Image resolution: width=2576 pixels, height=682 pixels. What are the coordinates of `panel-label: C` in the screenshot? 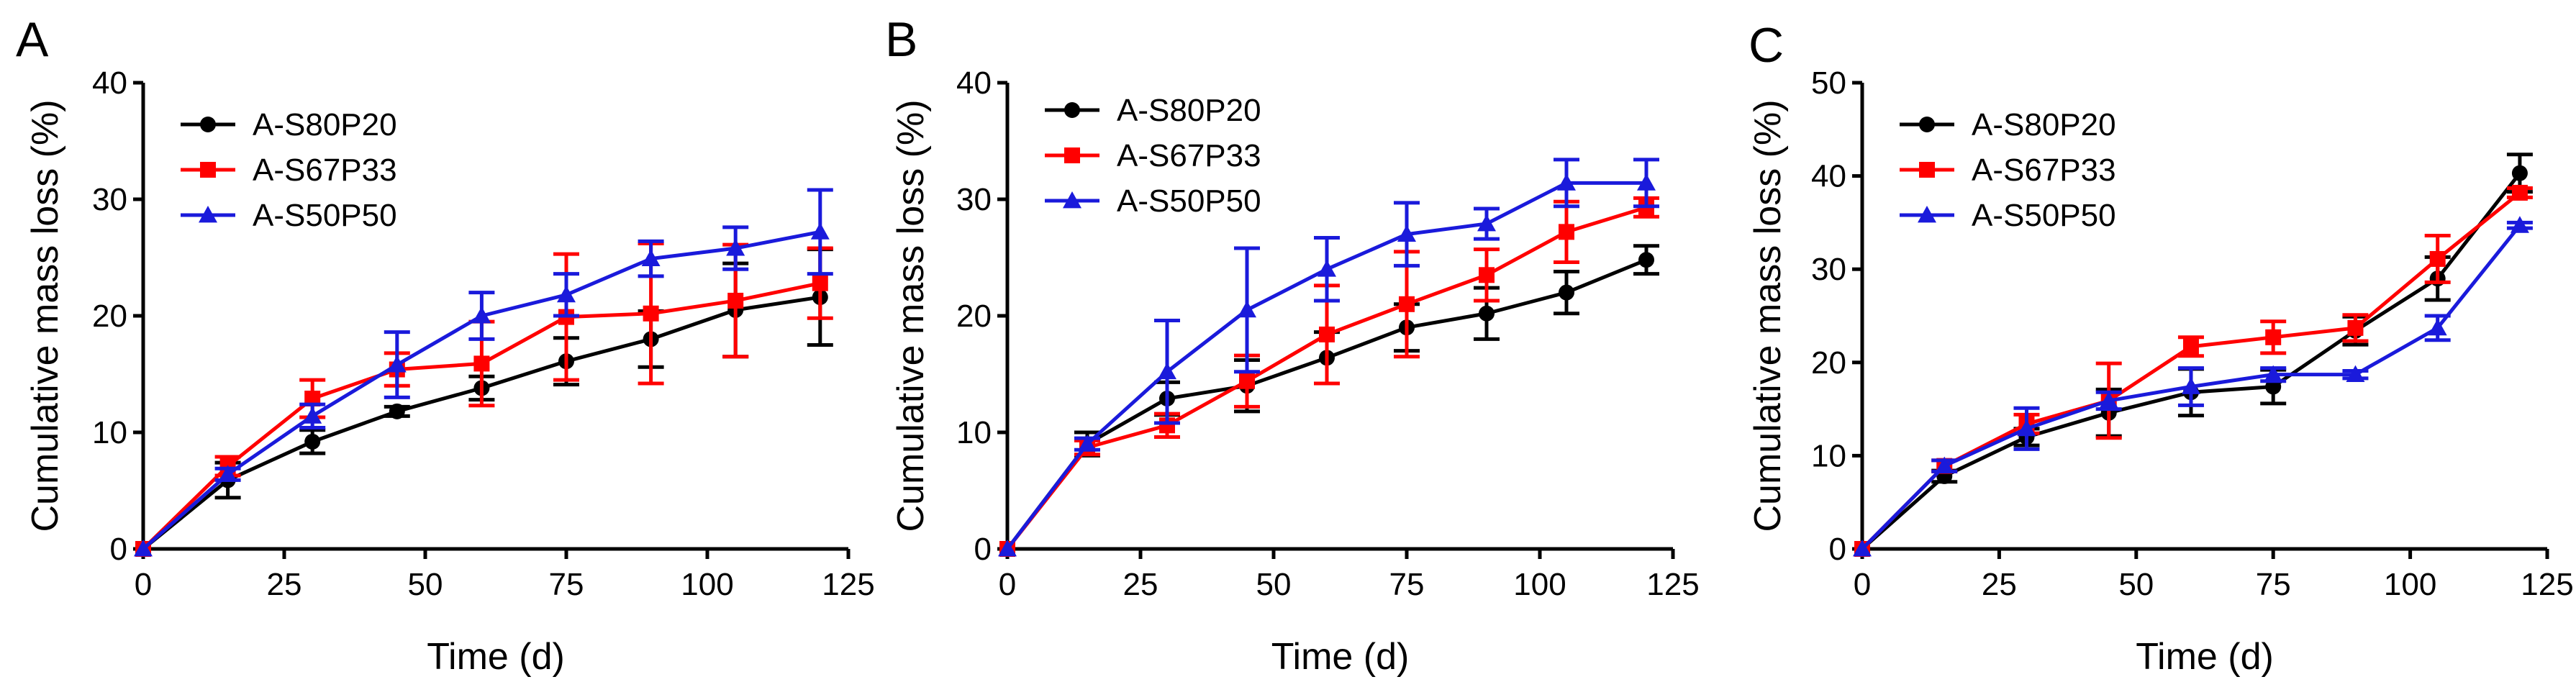 It's located at (1766, 45).